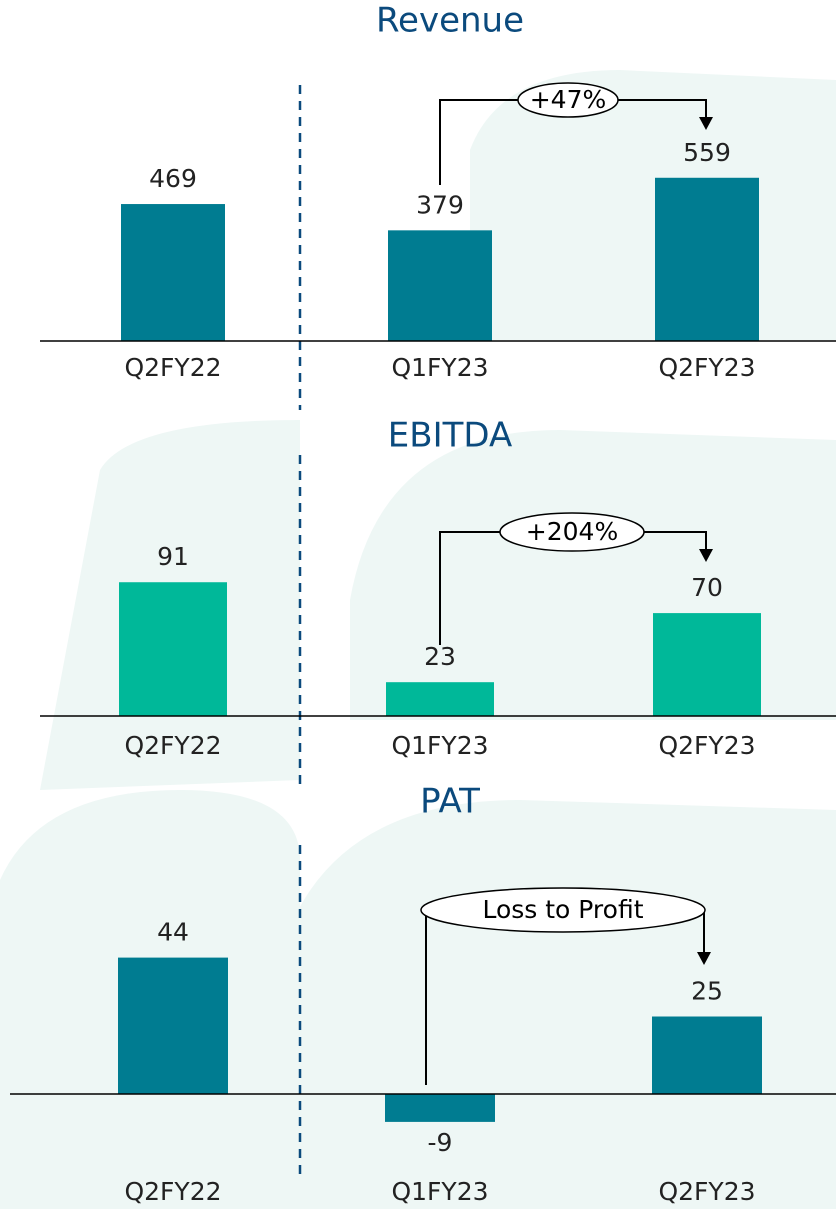 This screenshot has width=836, height=1209. I want to click on chart-title: Revenue, so click(450, 21).